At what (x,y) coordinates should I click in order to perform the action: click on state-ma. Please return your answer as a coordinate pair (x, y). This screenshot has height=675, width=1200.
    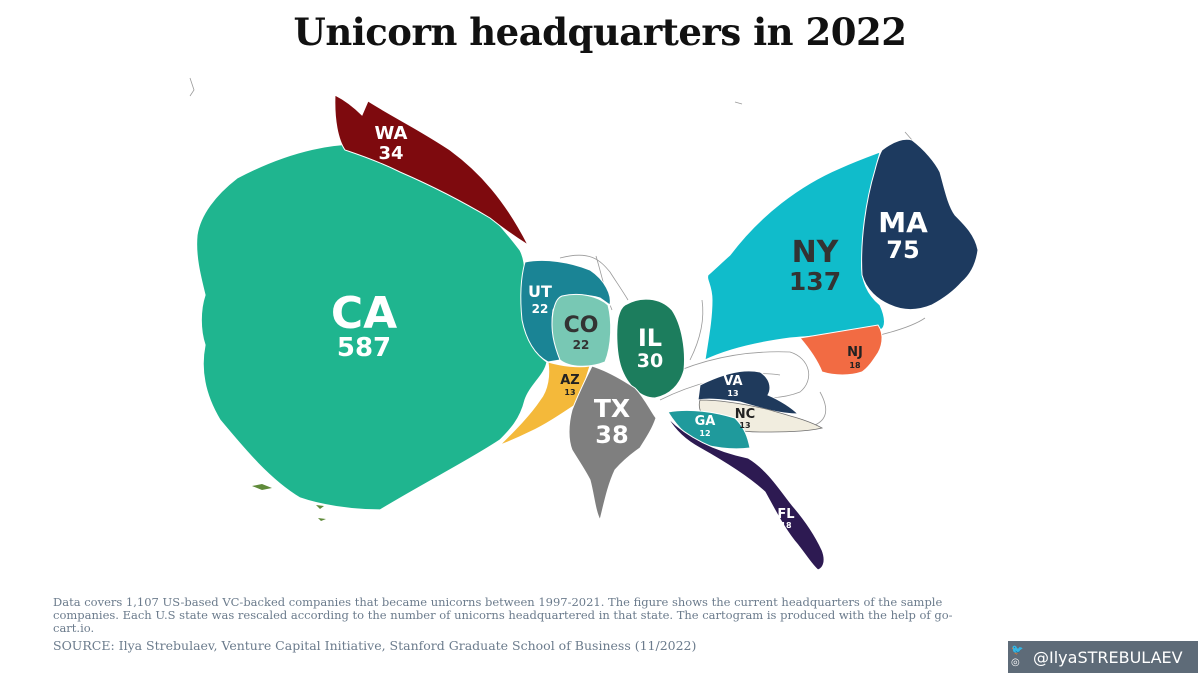
    Looking at the image, I should click on (920, 224).